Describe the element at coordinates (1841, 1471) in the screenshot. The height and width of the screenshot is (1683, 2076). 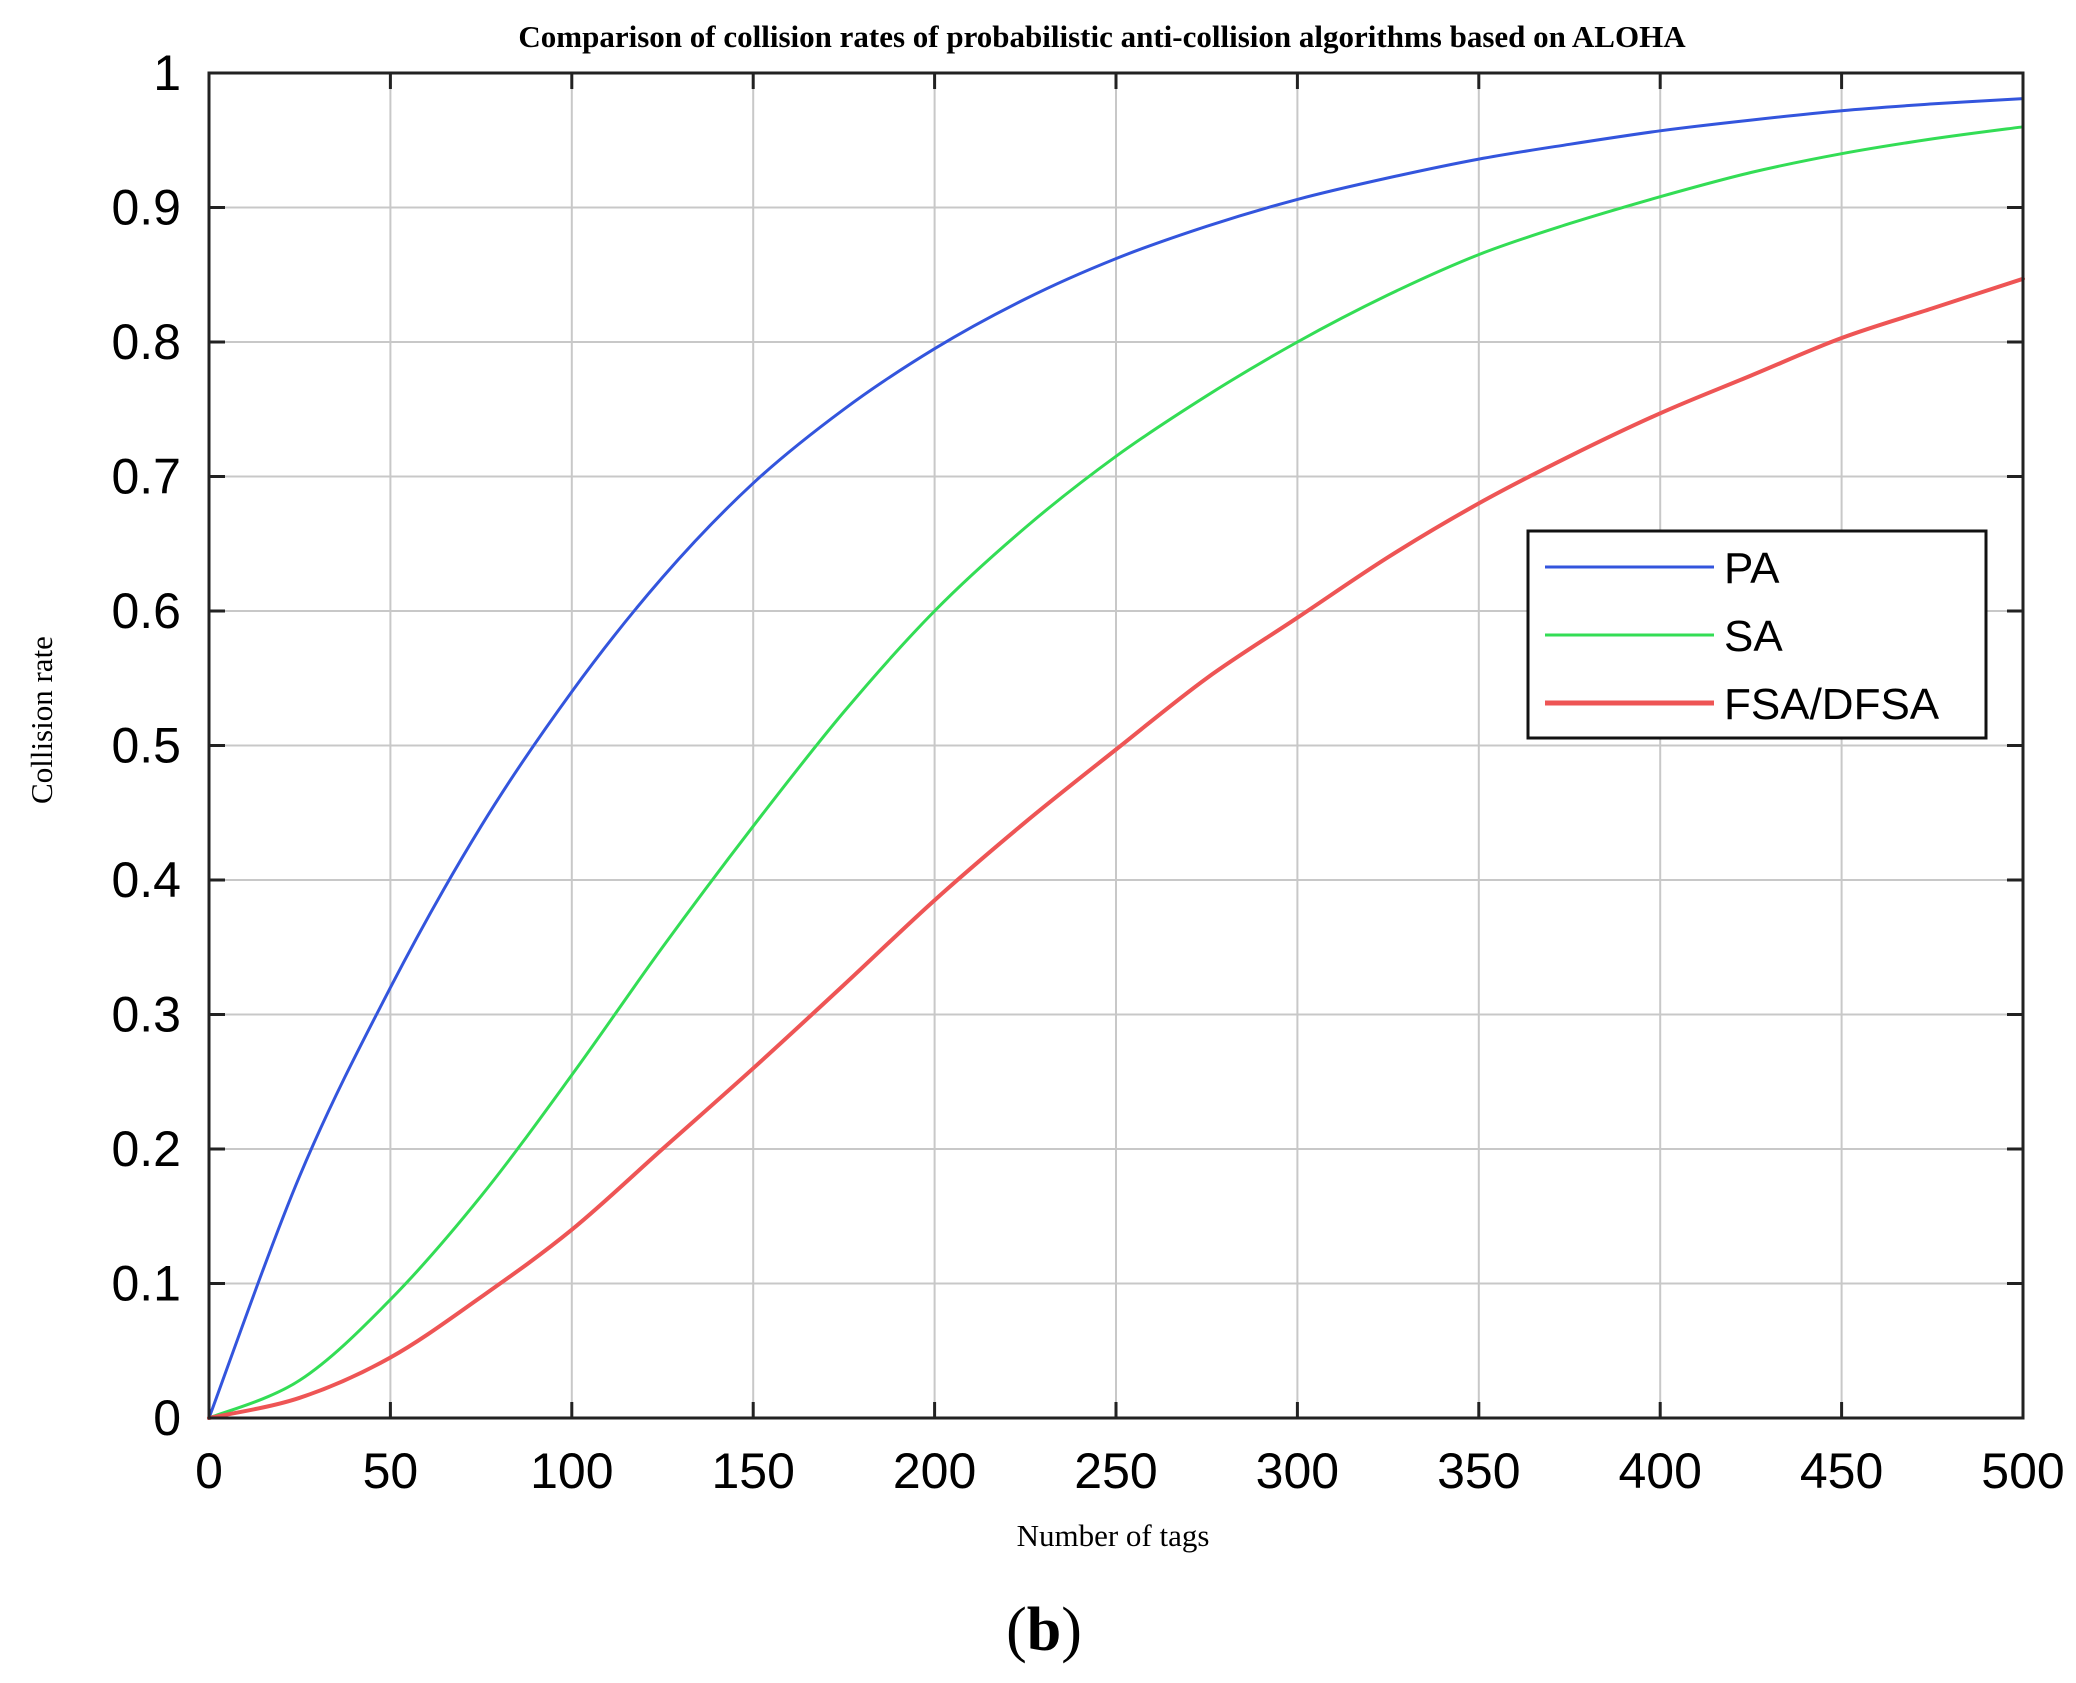
I see `x-tick-label: 450` at that location.